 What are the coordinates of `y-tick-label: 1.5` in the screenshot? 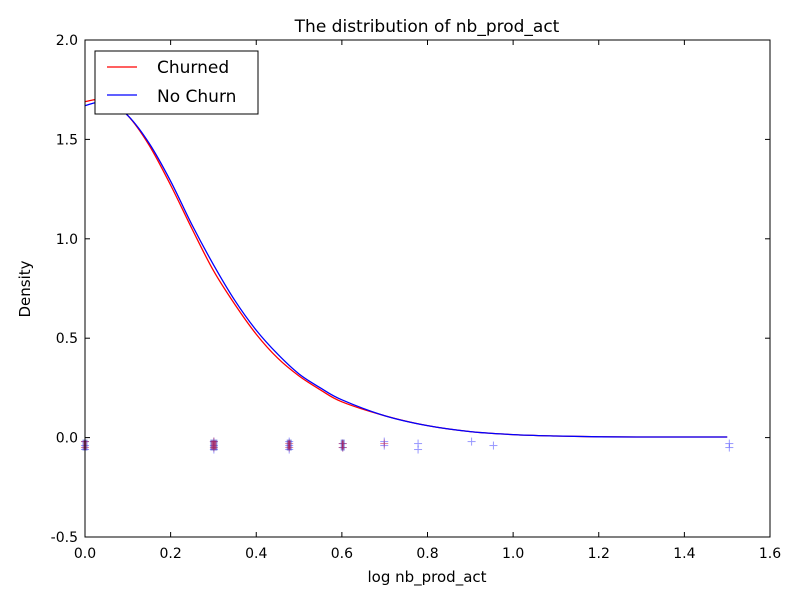 It's located at (67, 140).